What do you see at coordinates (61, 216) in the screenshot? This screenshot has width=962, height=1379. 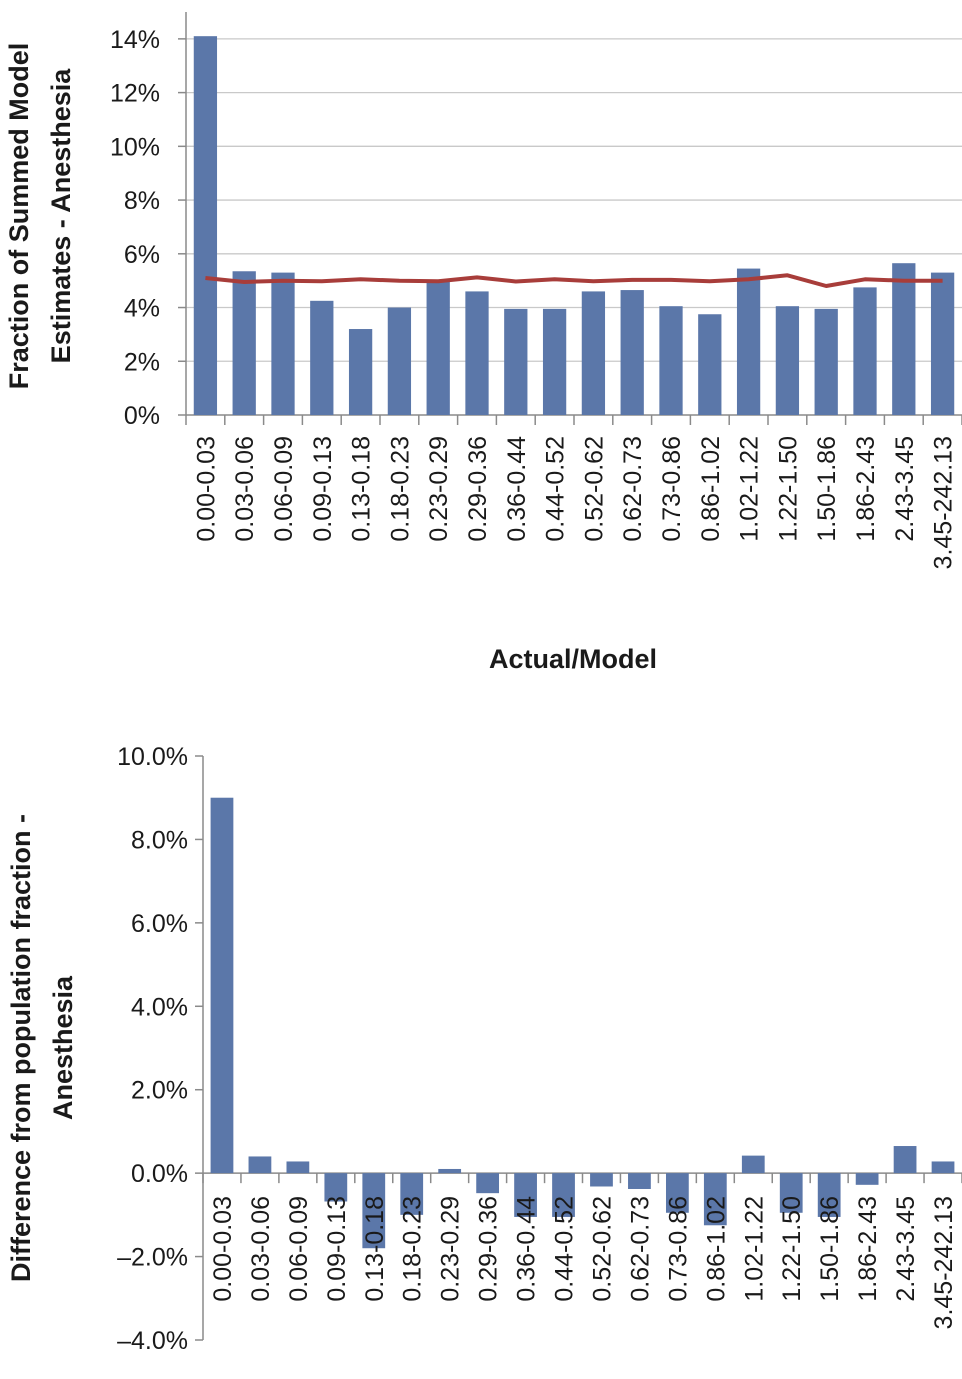 I see `y-axis-title: Estimates - Anesthesia` at bounding box center [61, 216].